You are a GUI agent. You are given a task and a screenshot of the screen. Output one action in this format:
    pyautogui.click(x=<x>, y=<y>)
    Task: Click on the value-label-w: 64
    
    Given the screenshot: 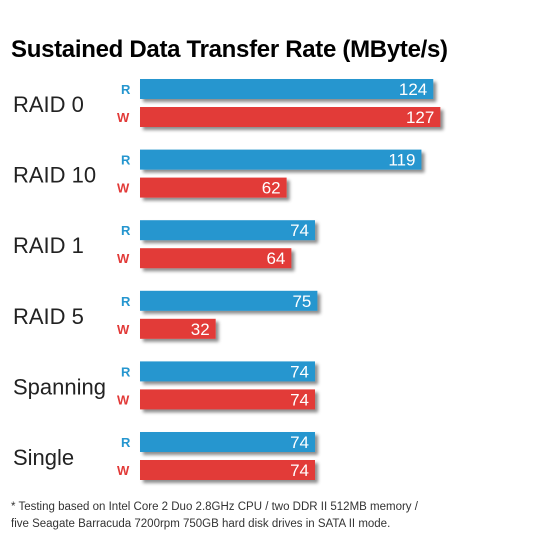 What is the action you would take?
    pyautogui.click(x=275, y=258)
    